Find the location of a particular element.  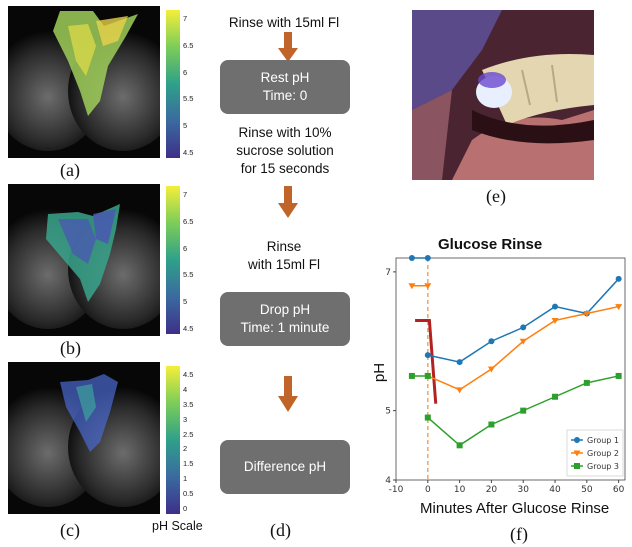

panel-b-image is located at coordinates (84, 260).